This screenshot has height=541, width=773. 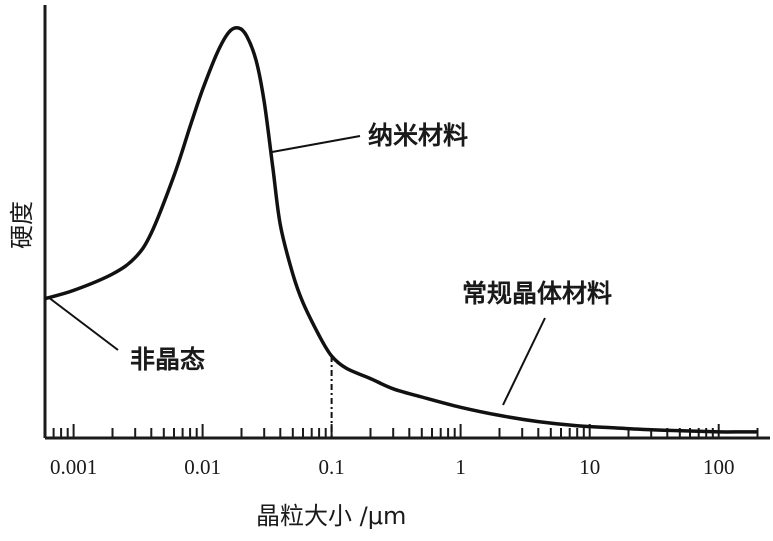 I want to click on leader-line-conventional, so click(x=524, y=361).